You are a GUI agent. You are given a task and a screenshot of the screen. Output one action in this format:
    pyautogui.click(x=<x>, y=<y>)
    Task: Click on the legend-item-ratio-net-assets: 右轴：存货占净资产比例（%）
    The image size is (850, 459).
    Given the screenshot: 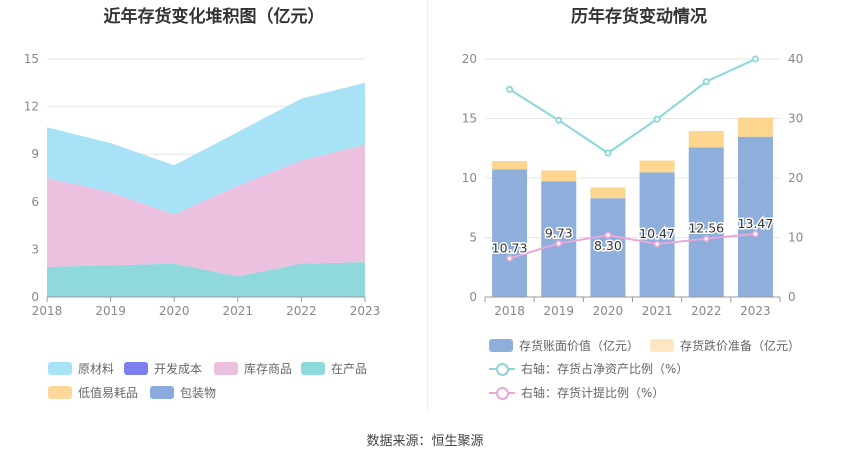 What is the action you would take?
    pyautogui.click(x=588, y=368)
    